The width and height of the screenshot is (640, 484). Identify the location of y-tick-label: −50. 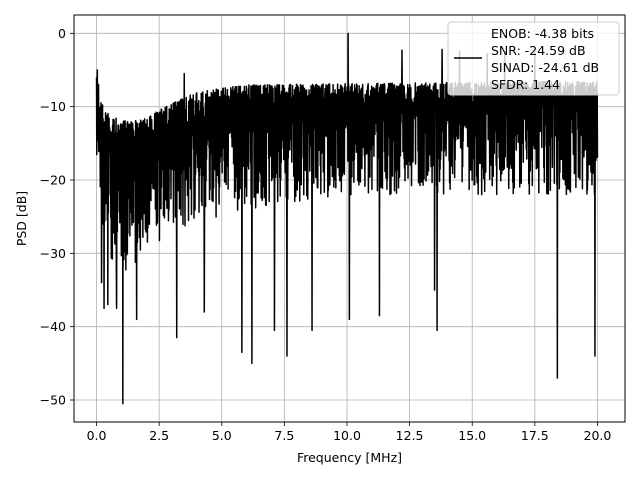
(53, 400).